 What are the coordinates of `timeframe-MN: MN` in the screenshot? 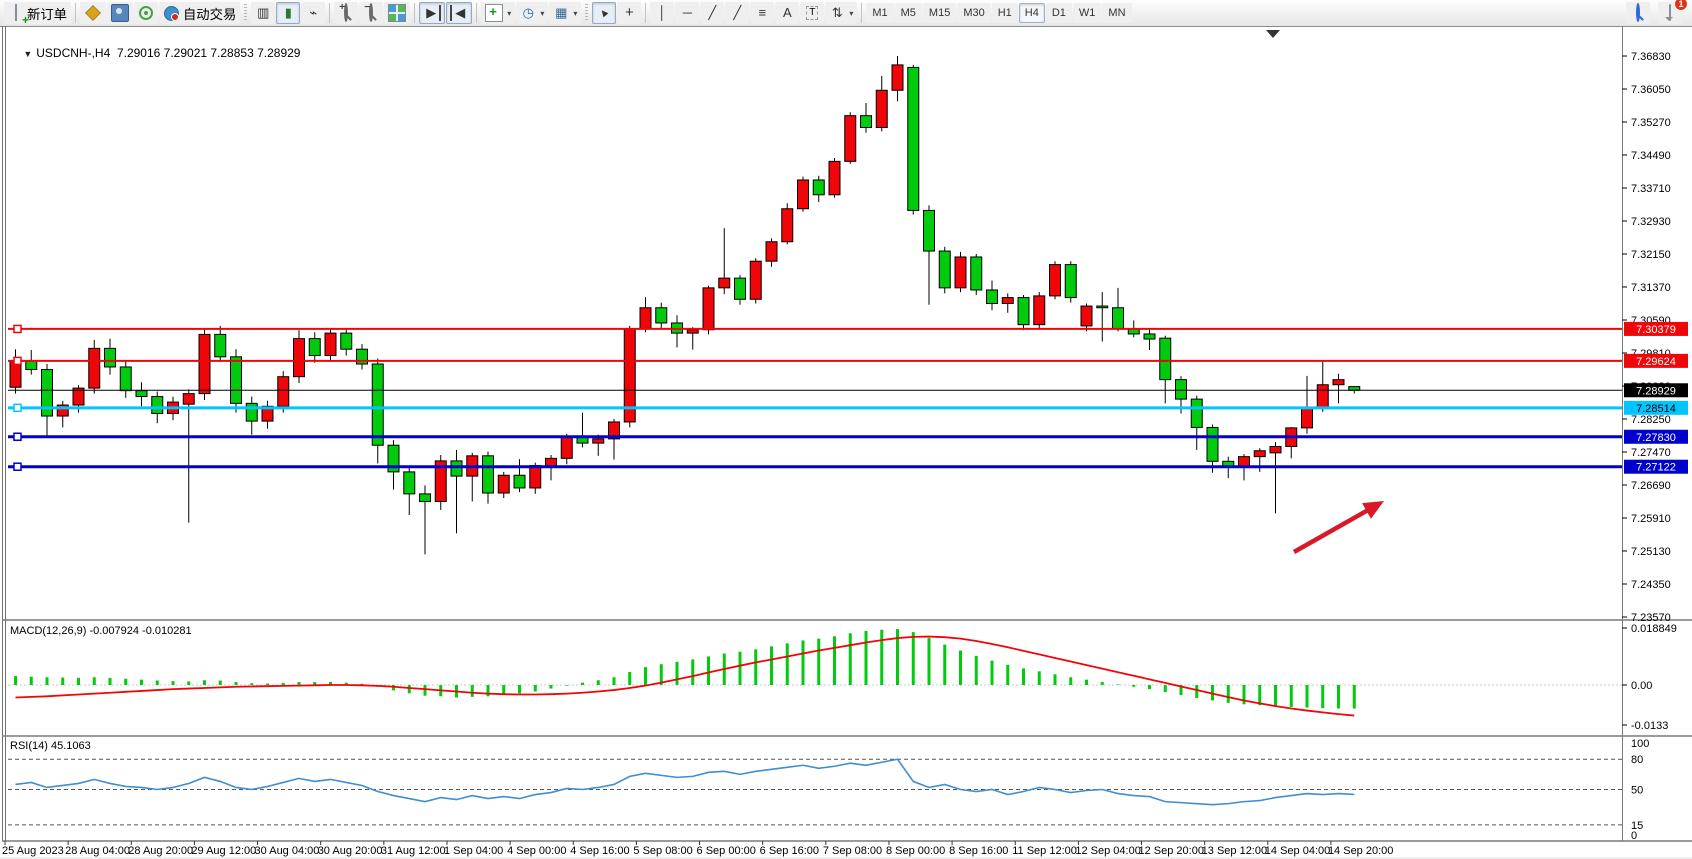 It's located at (1117, 13).